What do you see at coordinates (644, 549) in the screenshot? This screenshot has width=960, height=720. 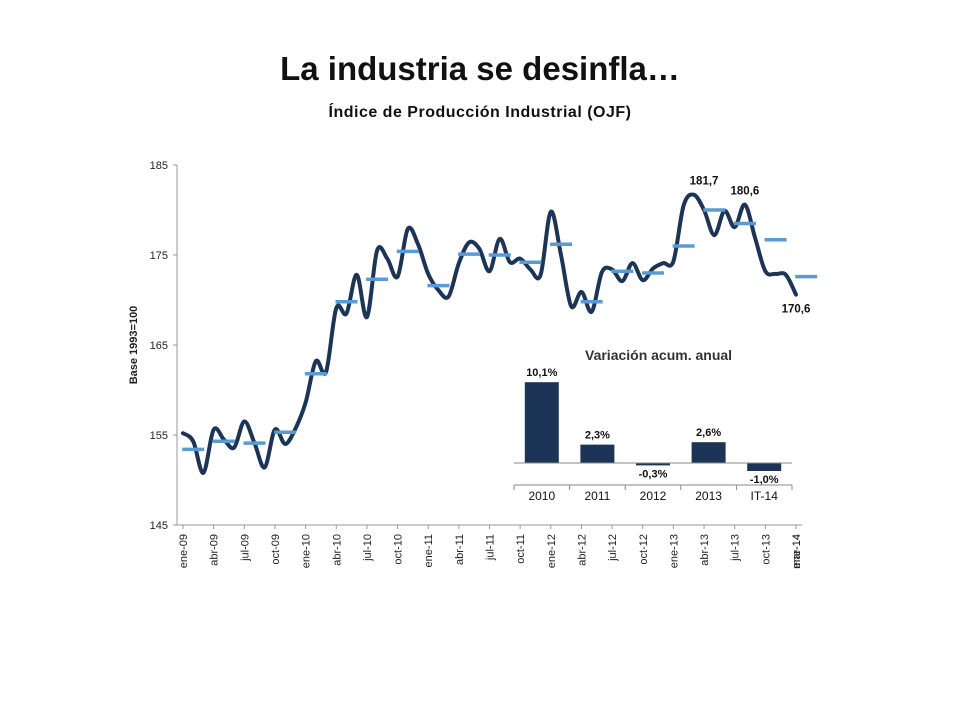 I see `x-tick-label: oct-12` at bounding box center [644, 549].